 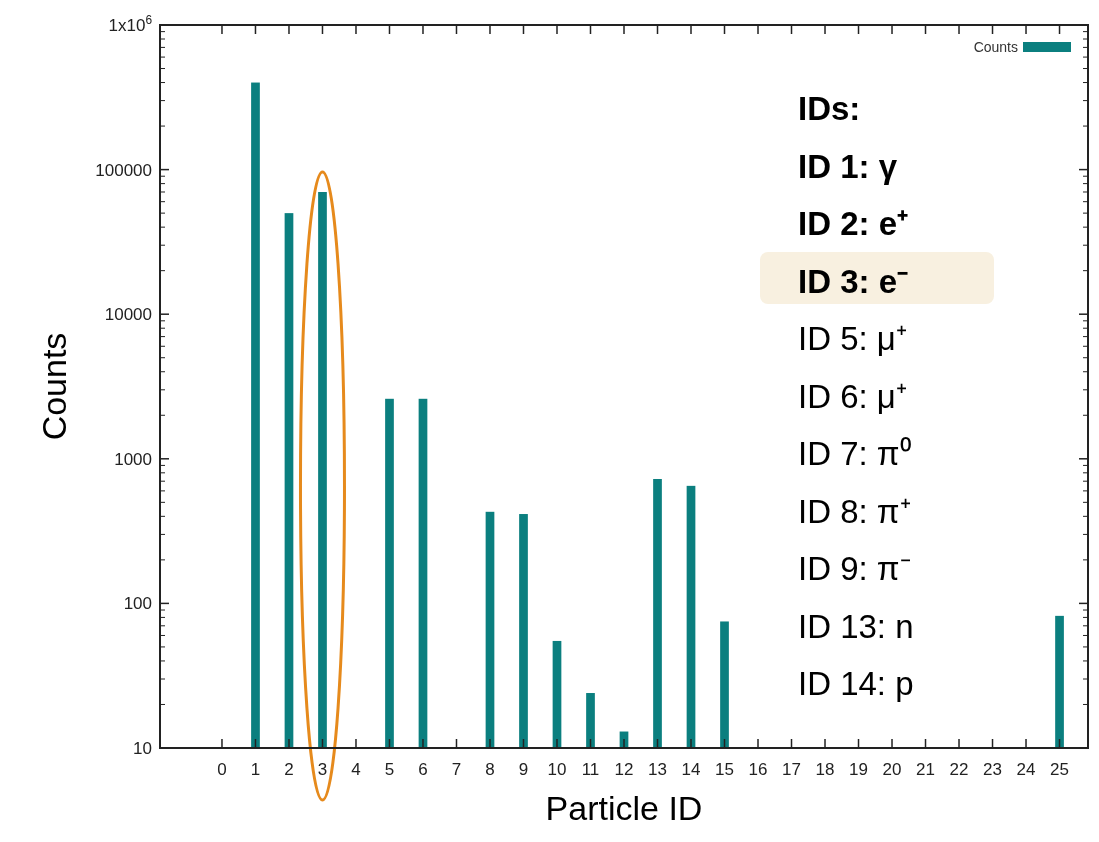 What do you see at coordinates (724, 769) in the screenshot?
I see `x-tick-label: 15` at bounding box center [724, 769].